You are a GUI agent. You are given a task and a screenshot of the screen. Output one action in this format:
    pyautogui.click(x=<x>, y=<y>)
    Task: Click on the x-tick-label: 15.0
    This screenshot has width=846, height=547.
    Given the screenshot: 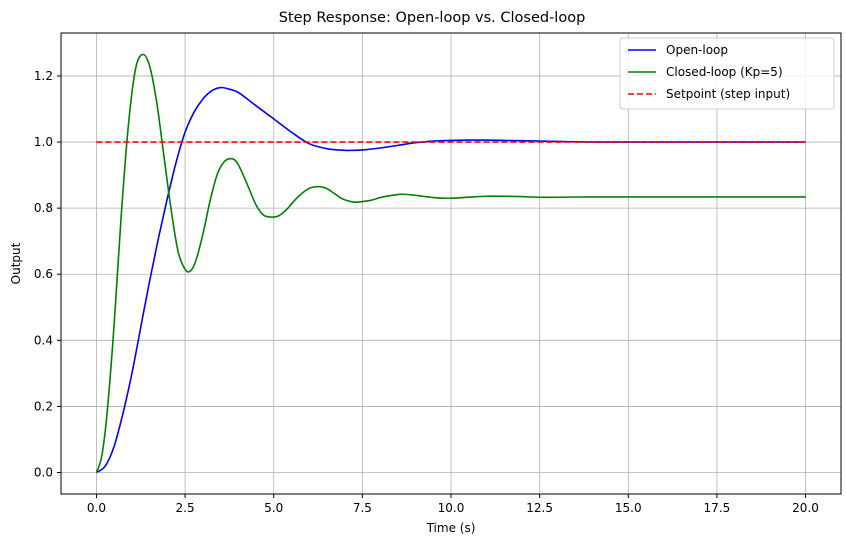 What is the action you would take?
    pyautogui.click(x=628, y=508)
    